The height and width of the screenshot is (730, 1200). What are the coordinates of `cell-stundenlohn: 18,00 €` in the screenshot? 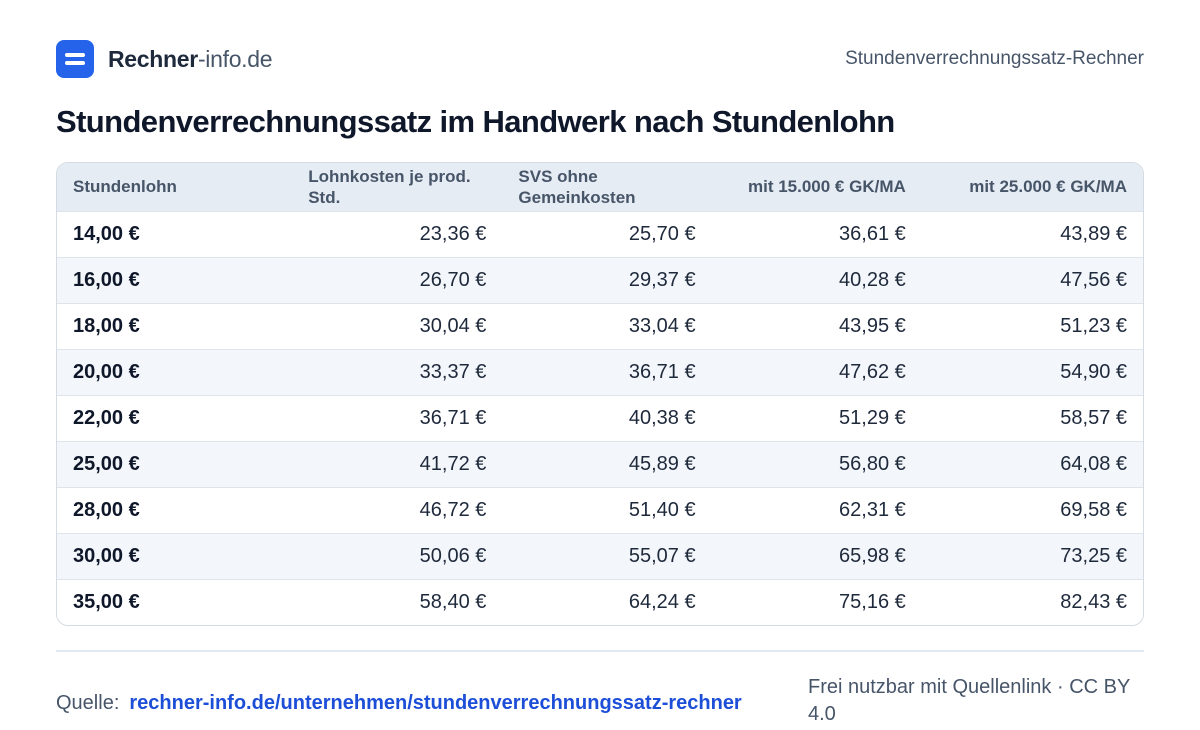 It's located at (106, 325).